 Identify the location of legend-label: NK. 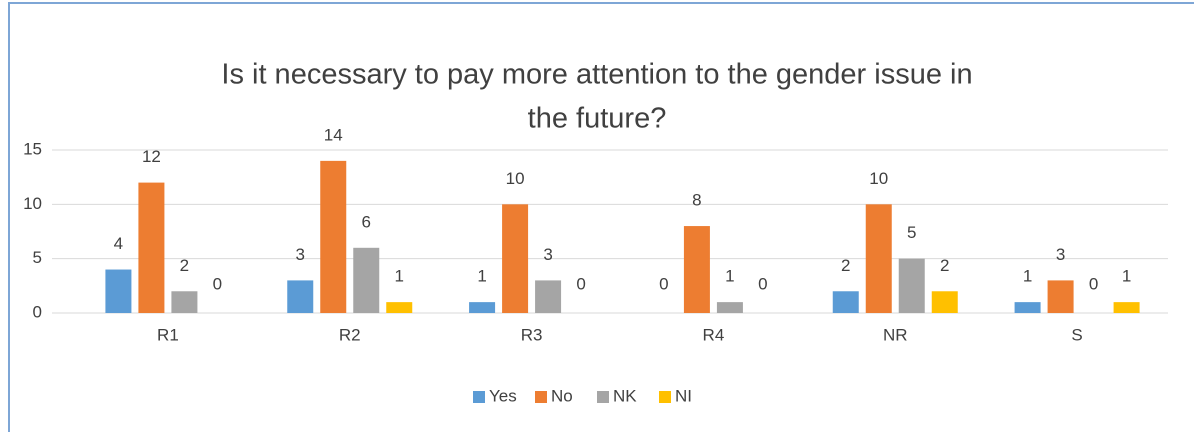
(625, 395).